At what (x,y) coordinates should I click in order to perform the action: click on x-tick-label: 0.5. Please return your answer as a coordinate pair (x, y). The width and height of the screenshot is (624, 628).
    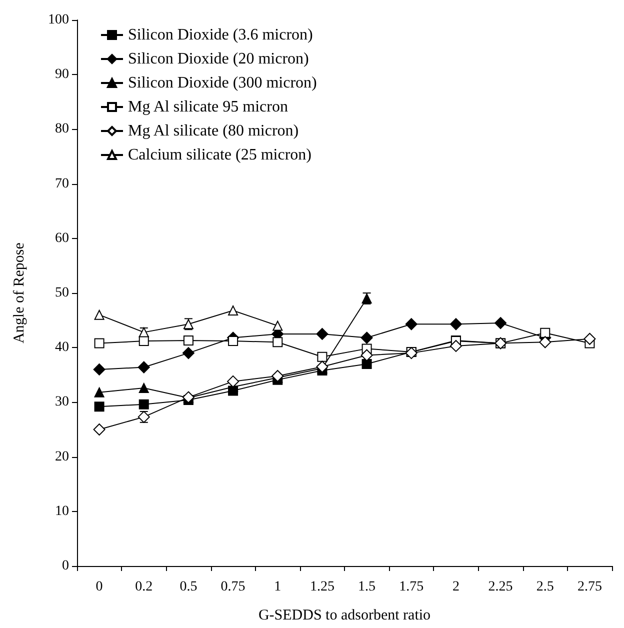
    Looking at the image, I should click on (189, 587).